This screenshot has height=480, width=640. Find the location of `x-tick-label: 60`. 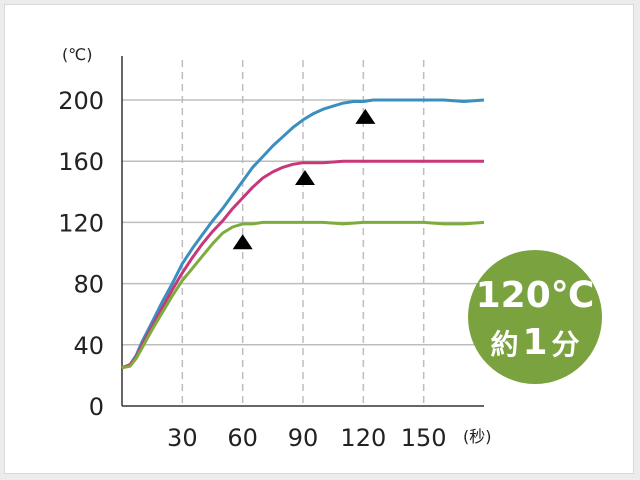

x-tick-label: 60 is located at coordinates (242, 438).